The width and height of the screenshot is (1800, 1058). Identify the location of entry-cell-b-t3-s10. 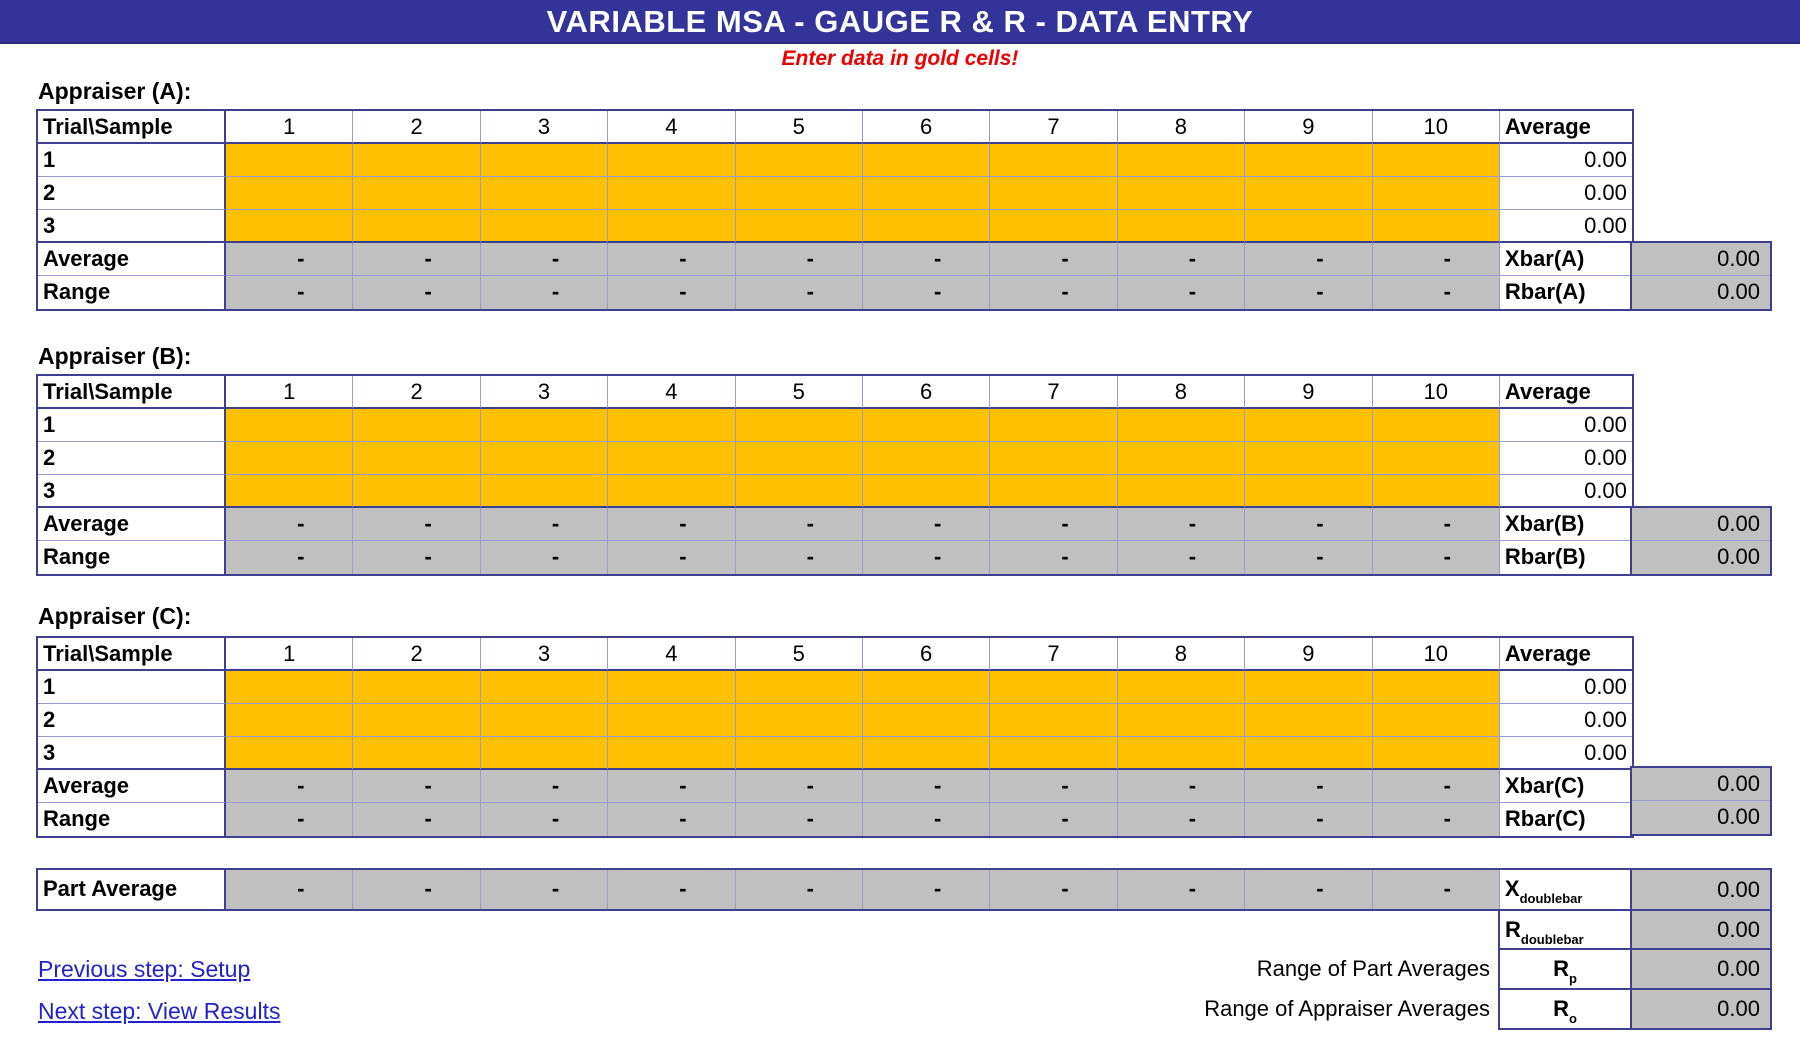
(1436, 491).